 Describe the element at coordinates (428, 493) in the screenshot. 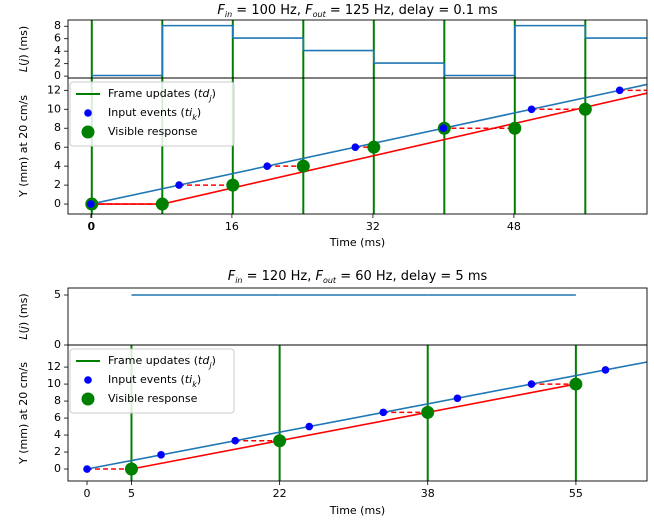

I see `x-tick-label: 38` at that location.